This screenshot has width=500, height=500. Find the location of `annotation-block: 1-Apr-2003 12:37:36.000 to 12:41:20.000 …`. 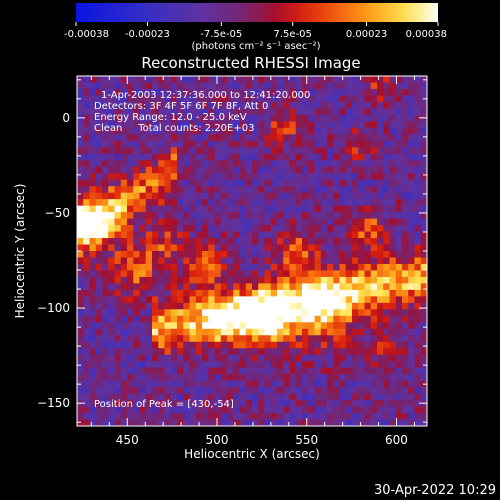

annotation-block: 1-Apr-2003 12:37:36.000 to 12:41:20.000 … is located at coordinates (202, 112).